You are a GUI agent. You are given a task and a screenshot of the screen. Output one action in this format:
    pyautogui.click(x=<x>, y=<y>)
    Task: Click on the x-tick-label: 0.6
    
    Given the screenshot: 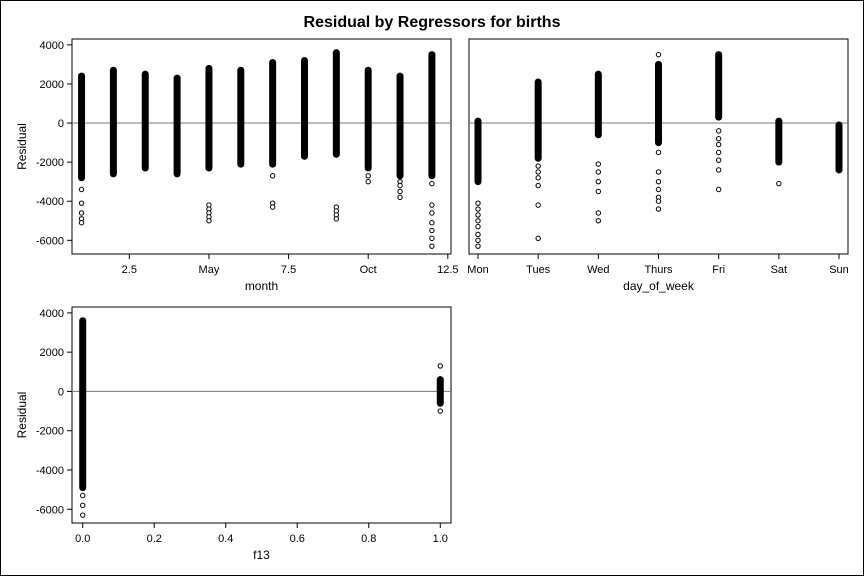 What is the action you would take?
    pyautogui.click(x=297, y=539)
    